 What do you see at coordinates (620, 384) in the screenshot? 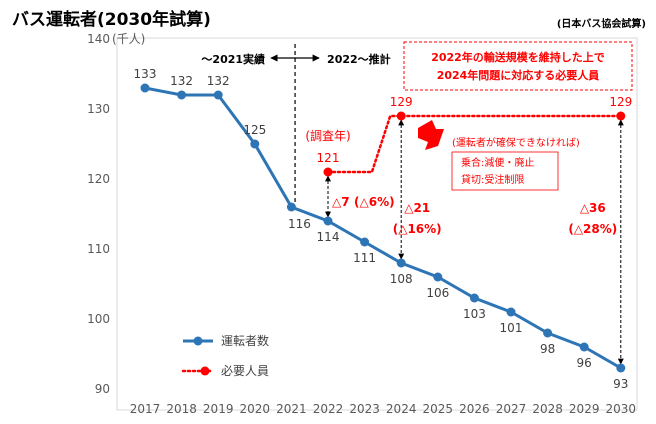
I see `drivers-value-label: 93` at bounding box center [620, 384].